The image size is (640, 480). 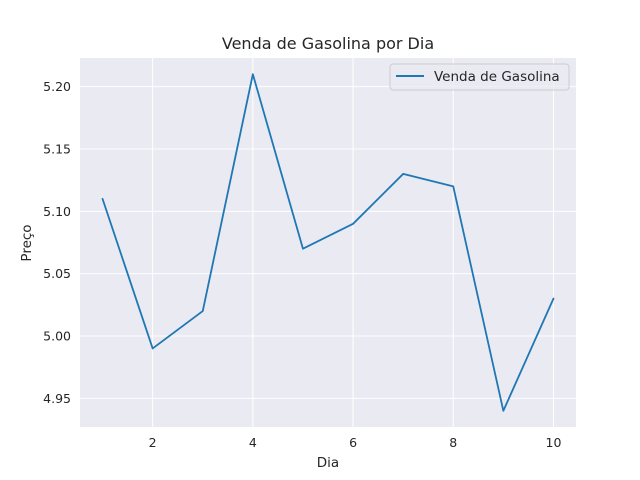 I want to click on x-tick-label: 10, so click(x=554, y=442).